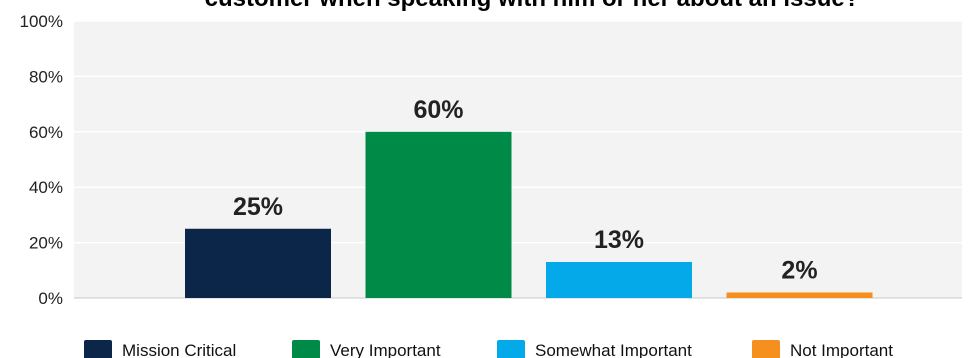 The image size is (971, 358). What do you see at coordinates (41, 21) in the screenshot?
I see `y-tick-label: 100%` at bounding box center [41, 21].